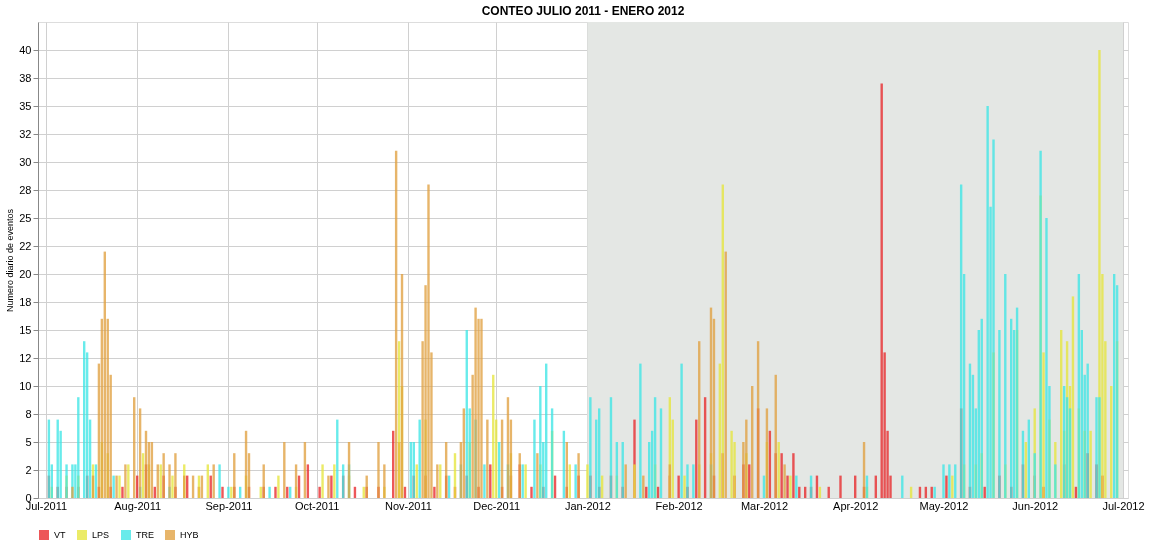 This screenshot has height=550, width=1156. I want to click on y-tick-label: 28, so click(25, 189).